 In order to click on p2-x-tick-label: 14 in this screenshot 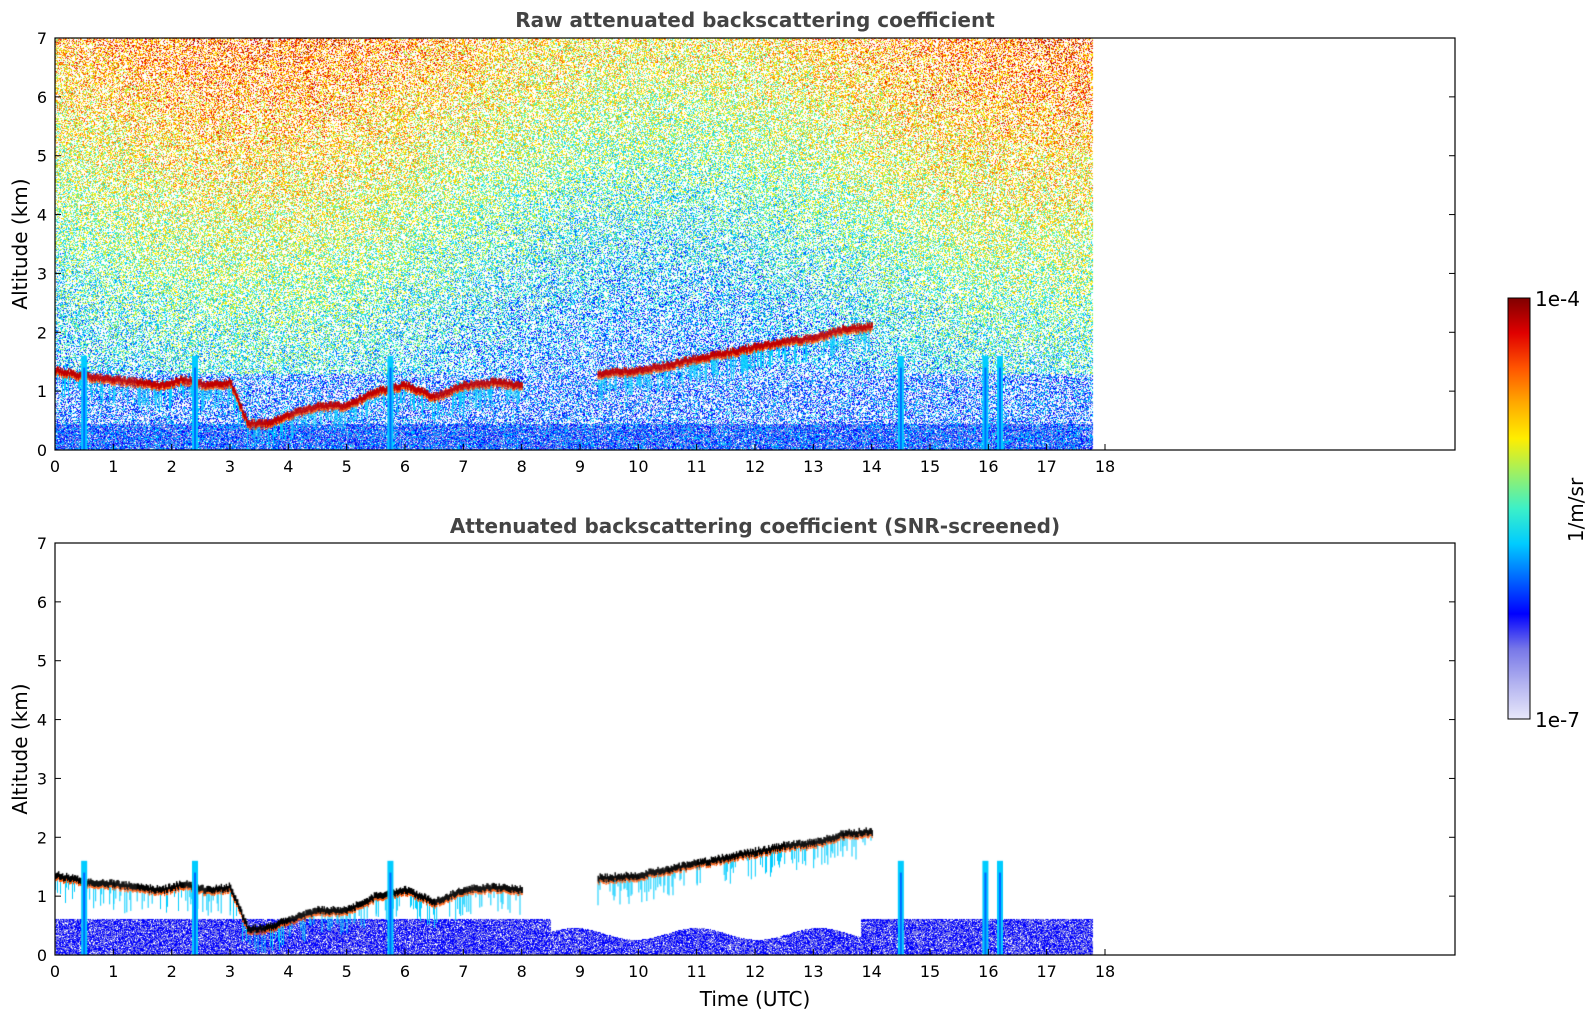, I will do `click(871, 971)`.